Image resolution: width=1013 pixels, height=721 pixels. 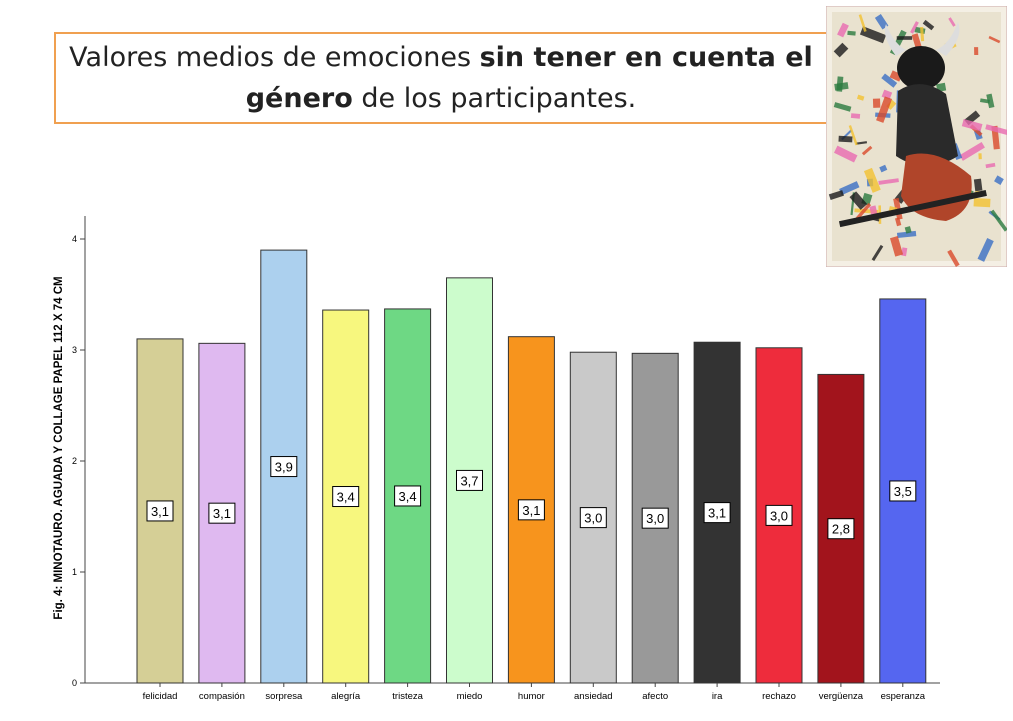 What do you see at coordinates (779, 696) in the screenshot?
I see `x-tick-label: rechazo` at bounding box center [779, 696].